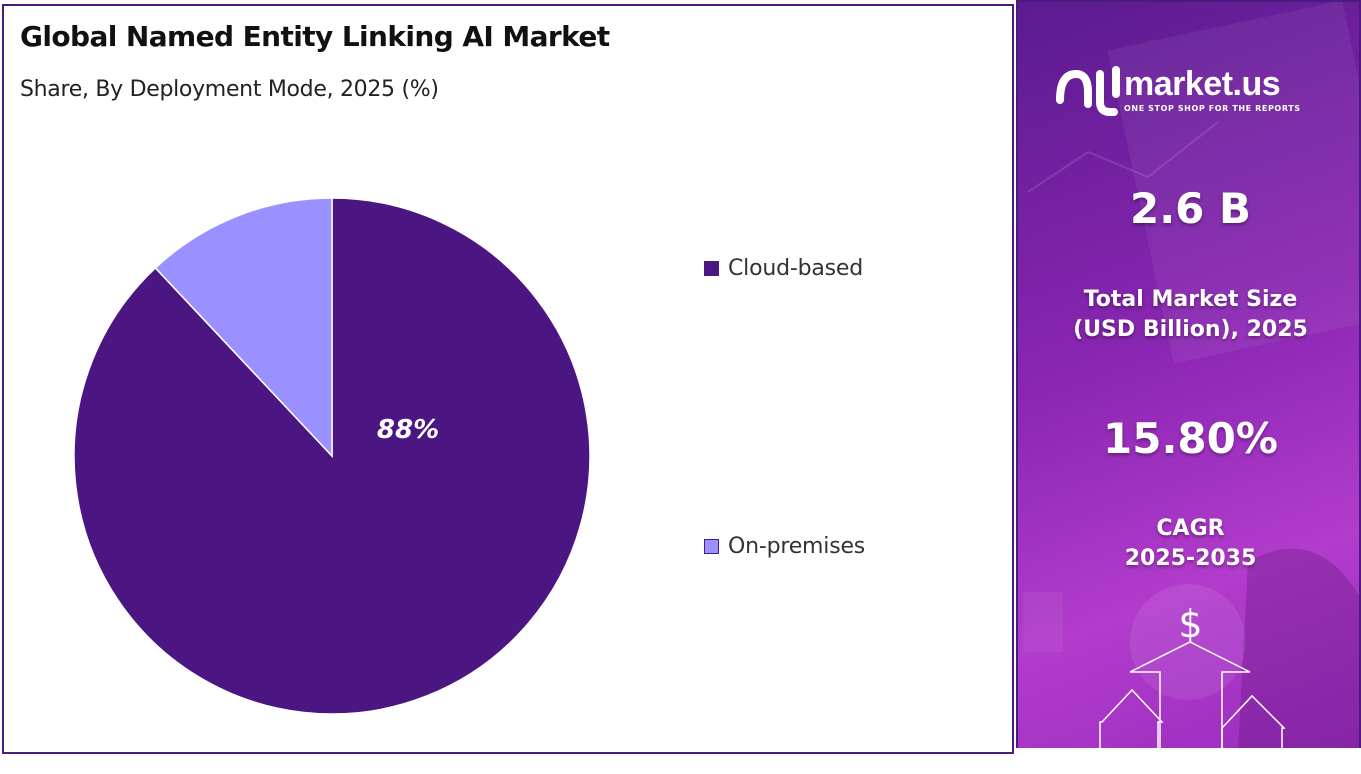 This screenshot has height=774, width=1361. Describe the element at coordinates (243, 327) in the screenshot. I see `pie-slice-on-premises` at that location.